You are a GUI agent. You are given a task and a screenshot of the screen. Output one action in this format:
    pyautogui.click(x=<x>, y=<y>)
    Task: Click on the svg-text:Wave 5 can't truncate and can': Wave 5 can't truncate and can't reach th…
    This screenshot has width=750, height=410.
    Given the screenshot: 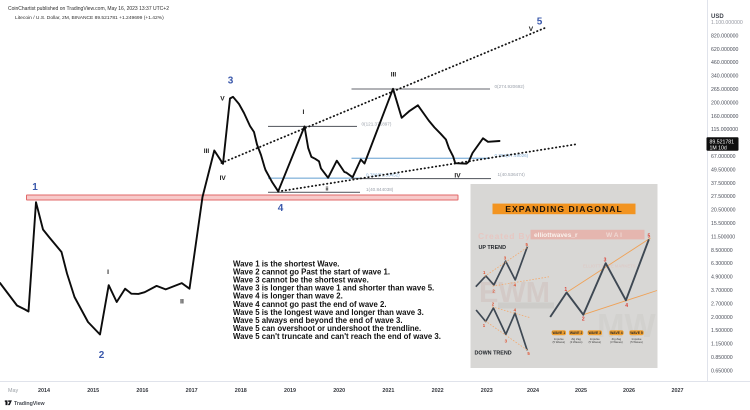 What is the action you would take?
    pyautogui.click(x=337, y=336)
    